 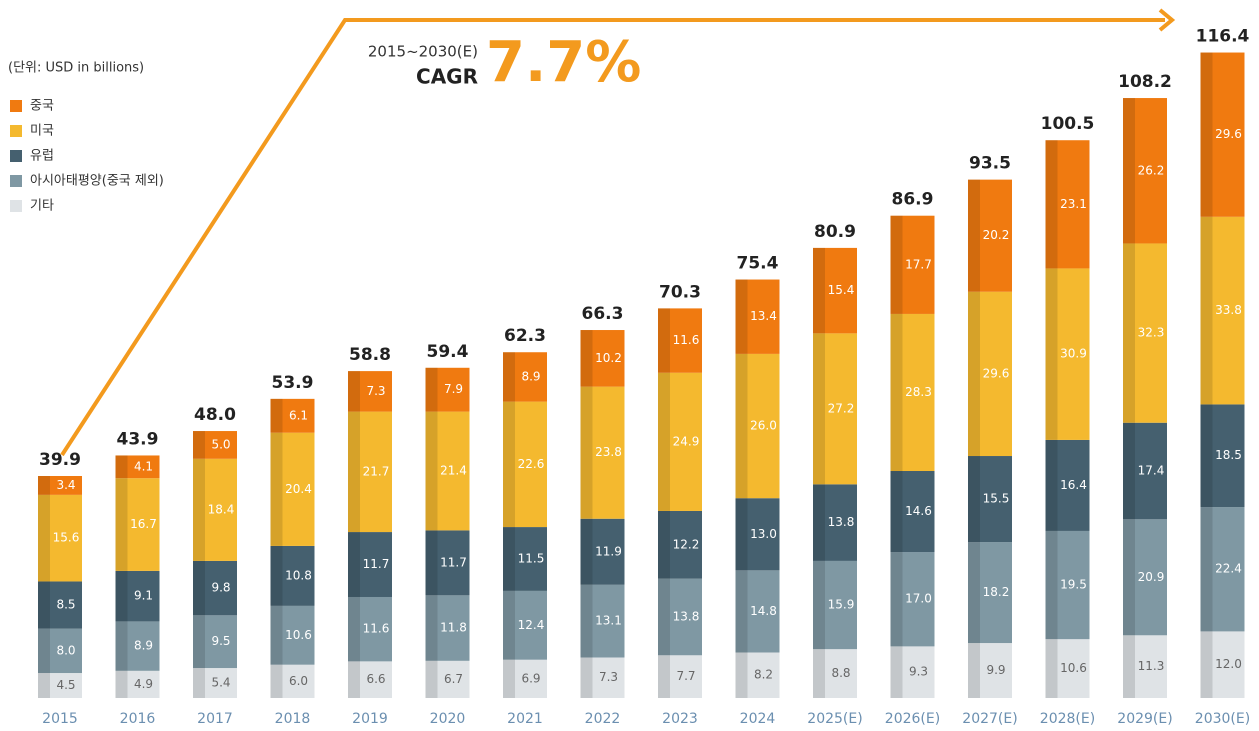 I want to click on value-label: 5.4, so click(x=220, y=683).